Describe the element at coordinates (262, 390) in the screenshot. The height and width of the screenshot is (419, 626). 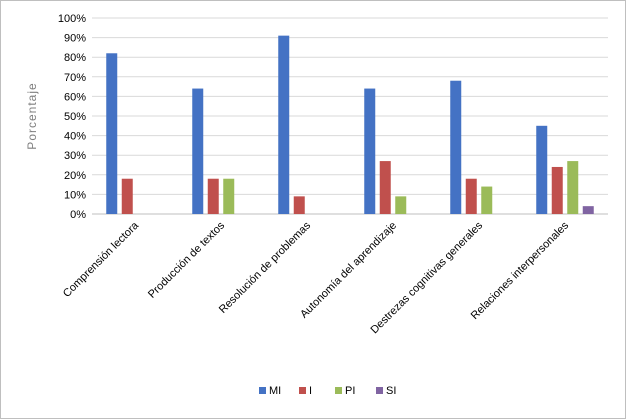
I see `legend-swatch-mi` at that location.